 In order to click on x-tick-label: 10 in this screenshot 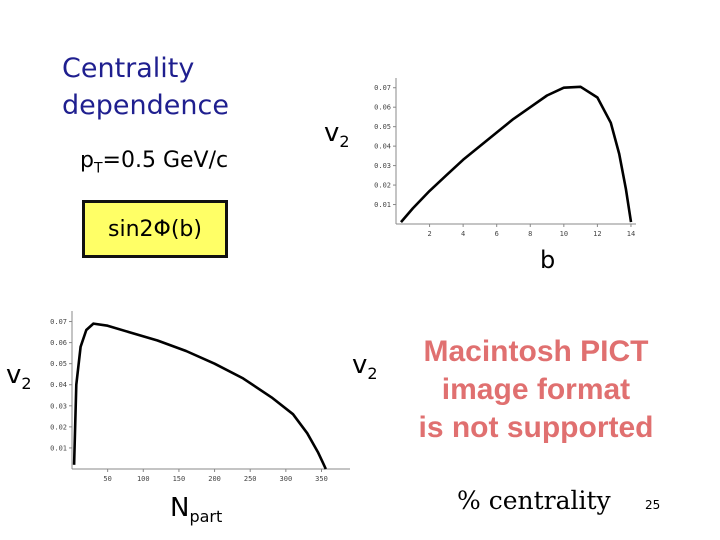, I will do `click(564, 234)`.